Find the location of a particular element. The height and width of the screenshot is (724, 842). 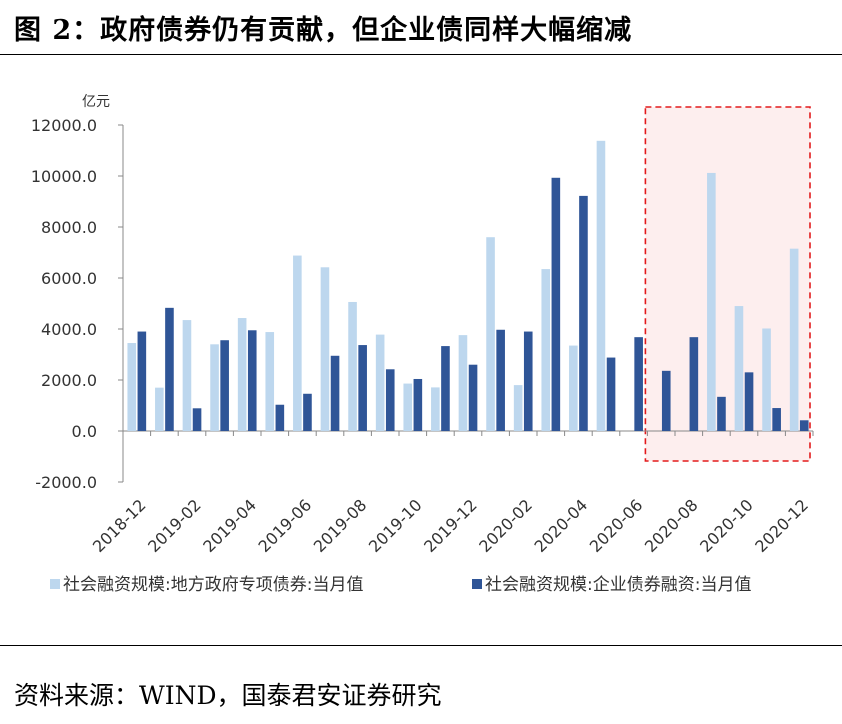

source-rule is located at coordinates (421, 645).